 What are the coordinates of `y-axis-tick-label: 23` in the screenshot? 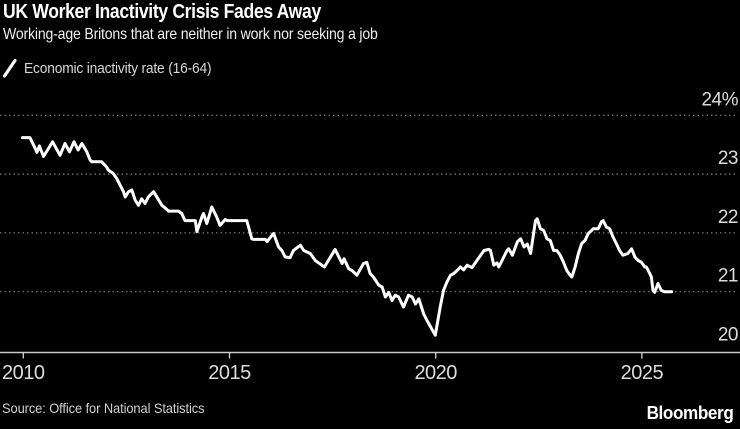 It's located at (728, 158).